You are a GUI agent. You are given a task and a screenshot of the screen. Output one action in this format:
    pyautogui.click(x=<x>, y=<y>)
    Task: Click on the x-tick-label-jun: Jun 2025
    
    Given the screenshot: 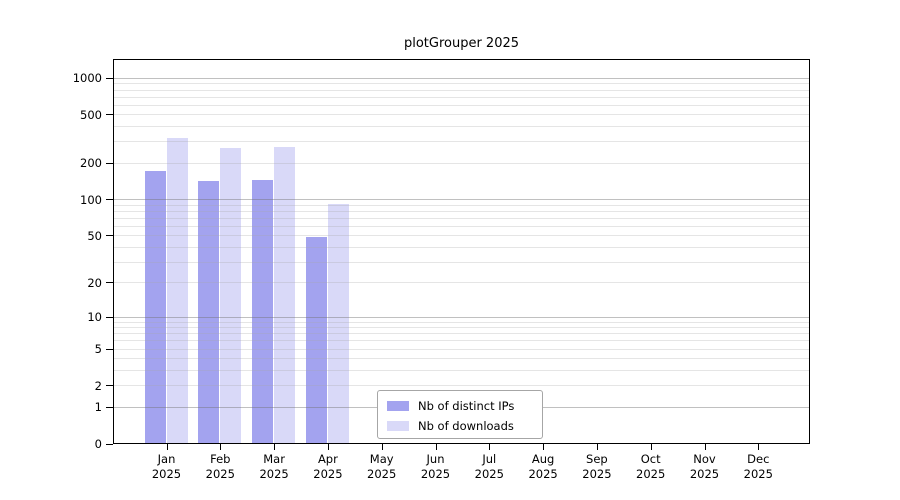 What is the action you would take?
    pyautogui.click(x=435, y=466)
    